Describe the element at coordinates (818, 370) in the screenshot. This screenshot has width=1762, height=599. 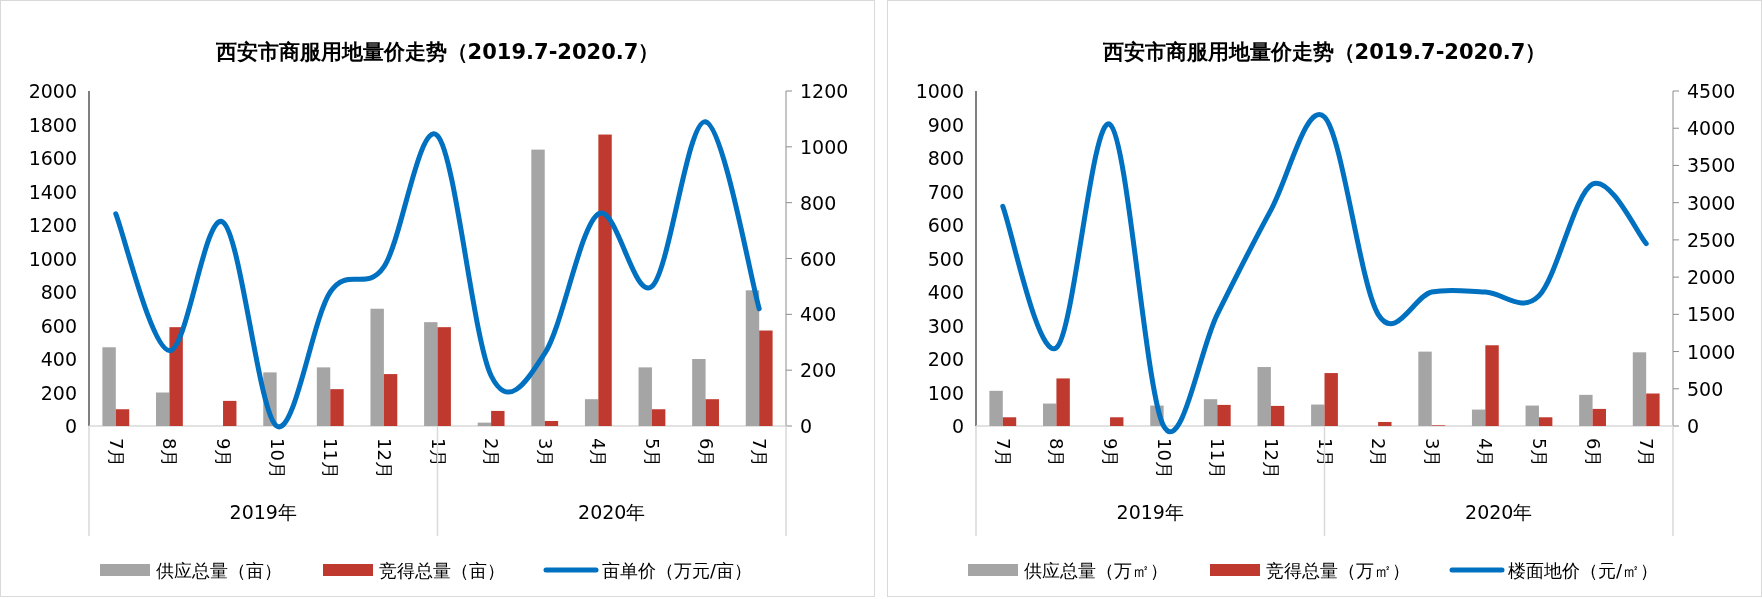
I see `y2-tick-label: 200` at that location.